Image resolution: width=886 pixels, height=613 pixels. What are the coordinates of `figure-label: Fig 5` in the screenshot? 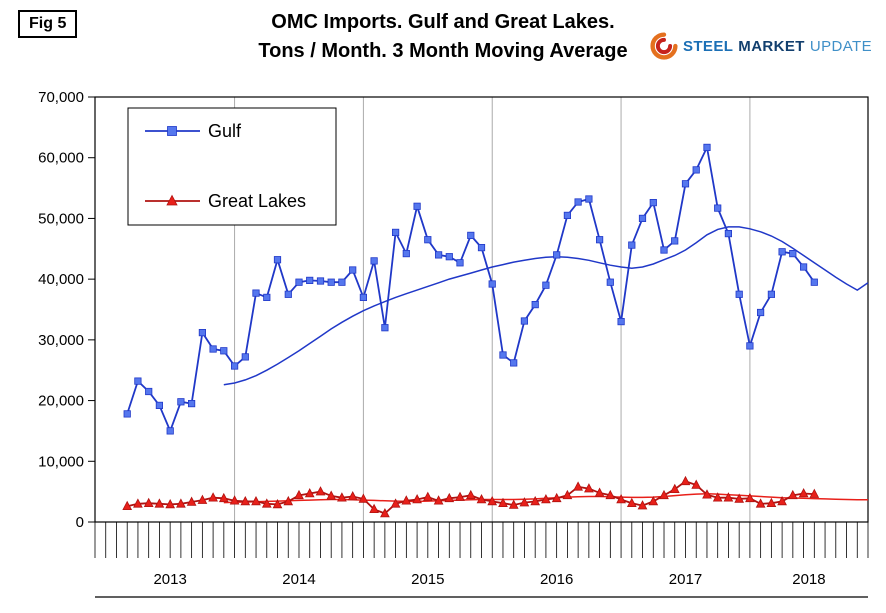 It's located at (48, 24).